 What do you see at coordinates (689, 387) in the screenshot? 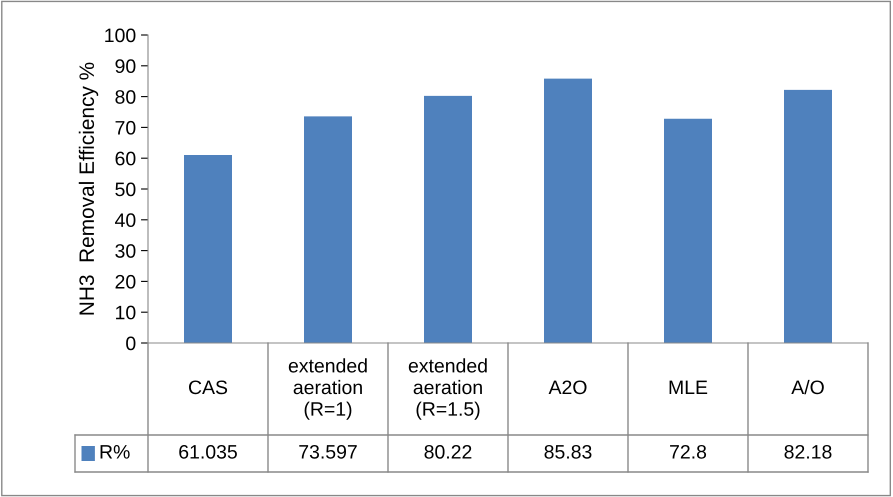
I see `x-tick-label: MLE` at bounding box center [689, 387].